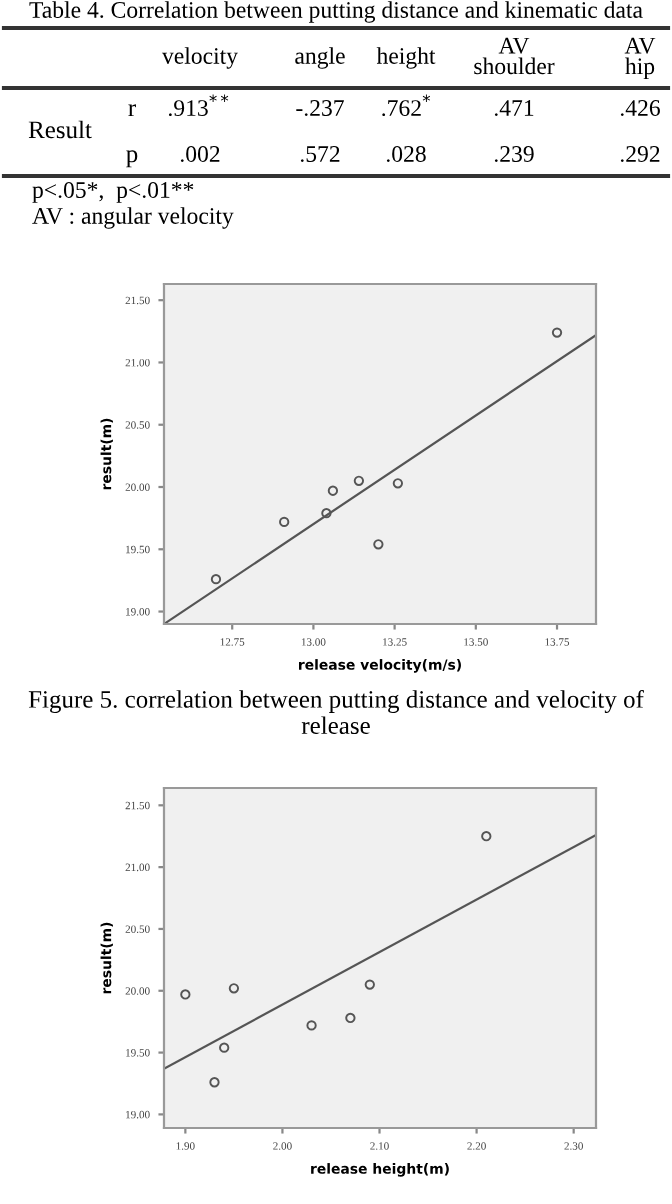  Describe the element at coordinates (514, 154) in the screenshot. I see `text: .239` at that location.